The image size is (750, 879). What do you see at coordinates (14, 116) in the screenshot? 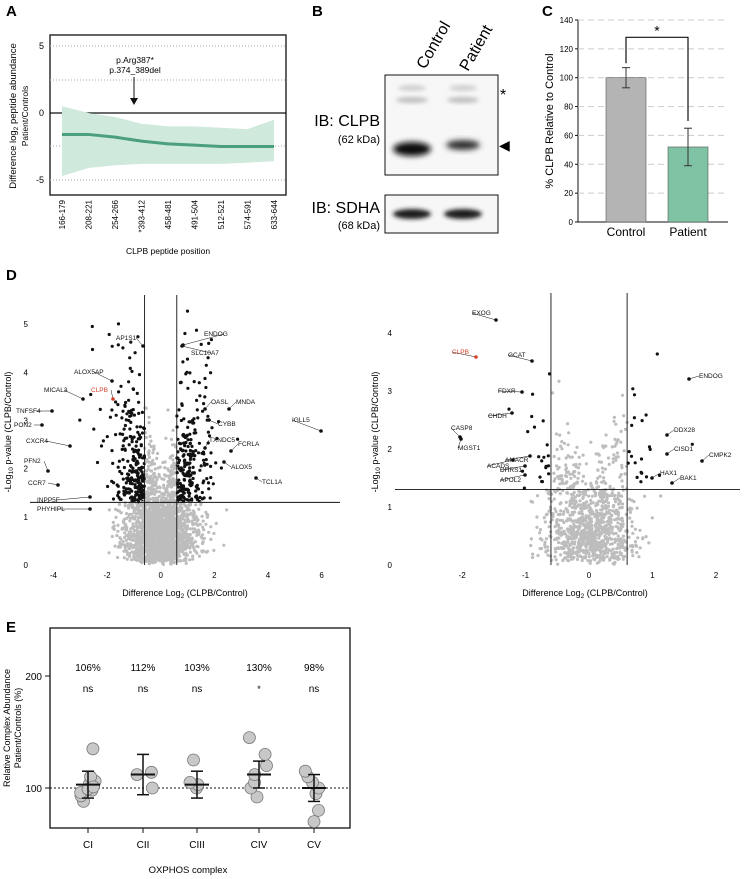
I see `svg-text:Difference log2 peptide abunda: Difference log2 peptide abundance` at bounding box center [14, 116].